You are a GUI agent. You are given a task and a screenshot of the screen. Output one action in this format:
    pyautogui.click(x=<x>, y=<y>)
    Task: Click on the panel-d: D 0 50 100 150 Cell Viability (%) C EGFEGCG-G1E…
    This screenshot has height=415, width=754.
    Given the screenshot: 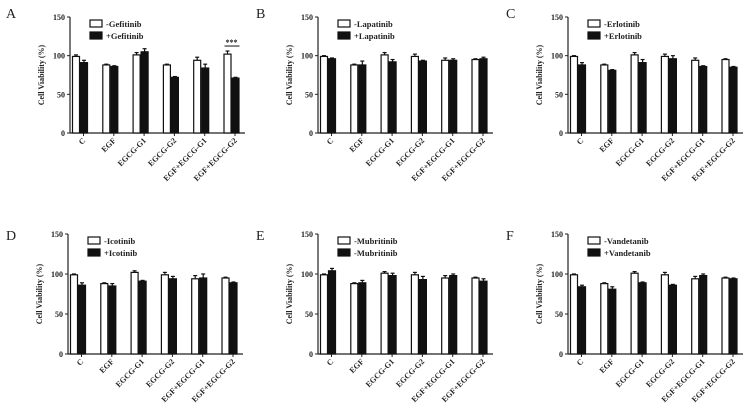 What is the action you would take?
    pyautogui.click(x=124, y=316)
    